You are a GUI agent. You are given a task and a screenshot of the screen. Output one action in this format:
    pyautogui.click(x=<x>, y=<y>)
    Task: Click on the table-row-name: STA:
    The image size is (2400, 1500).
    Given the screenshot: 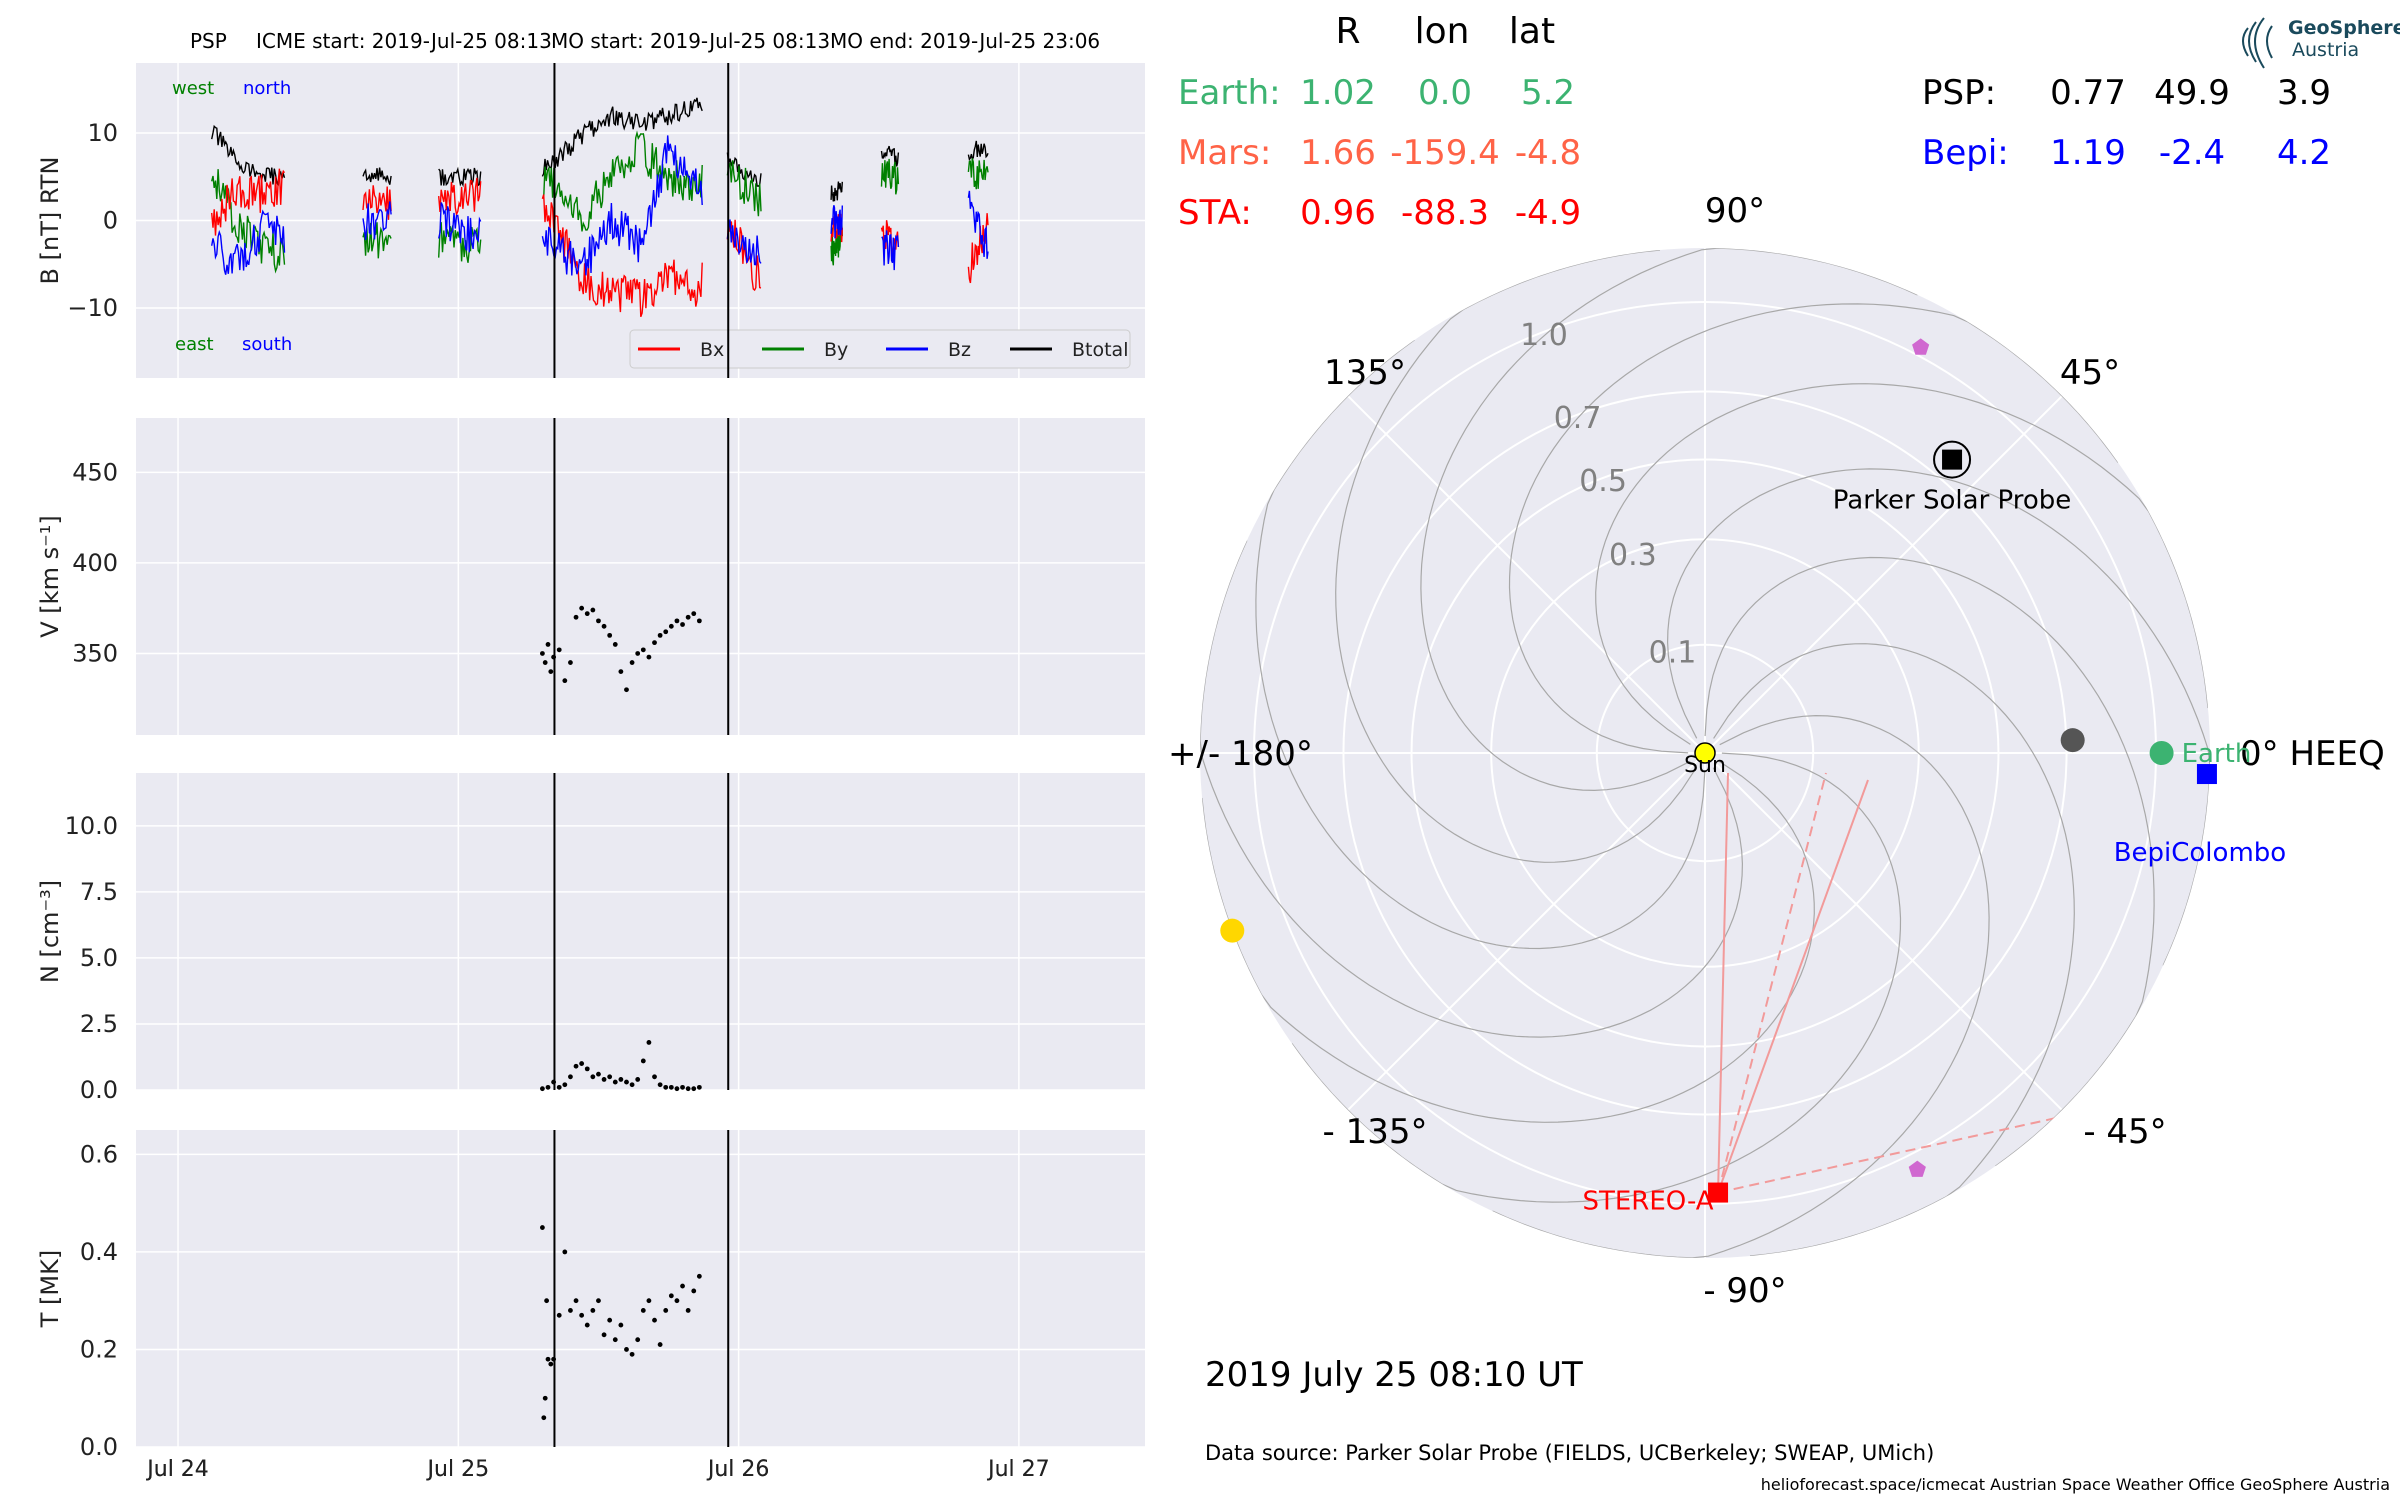 What is the action you would take?
    pyautogui.click(x=1215, y=213)
    